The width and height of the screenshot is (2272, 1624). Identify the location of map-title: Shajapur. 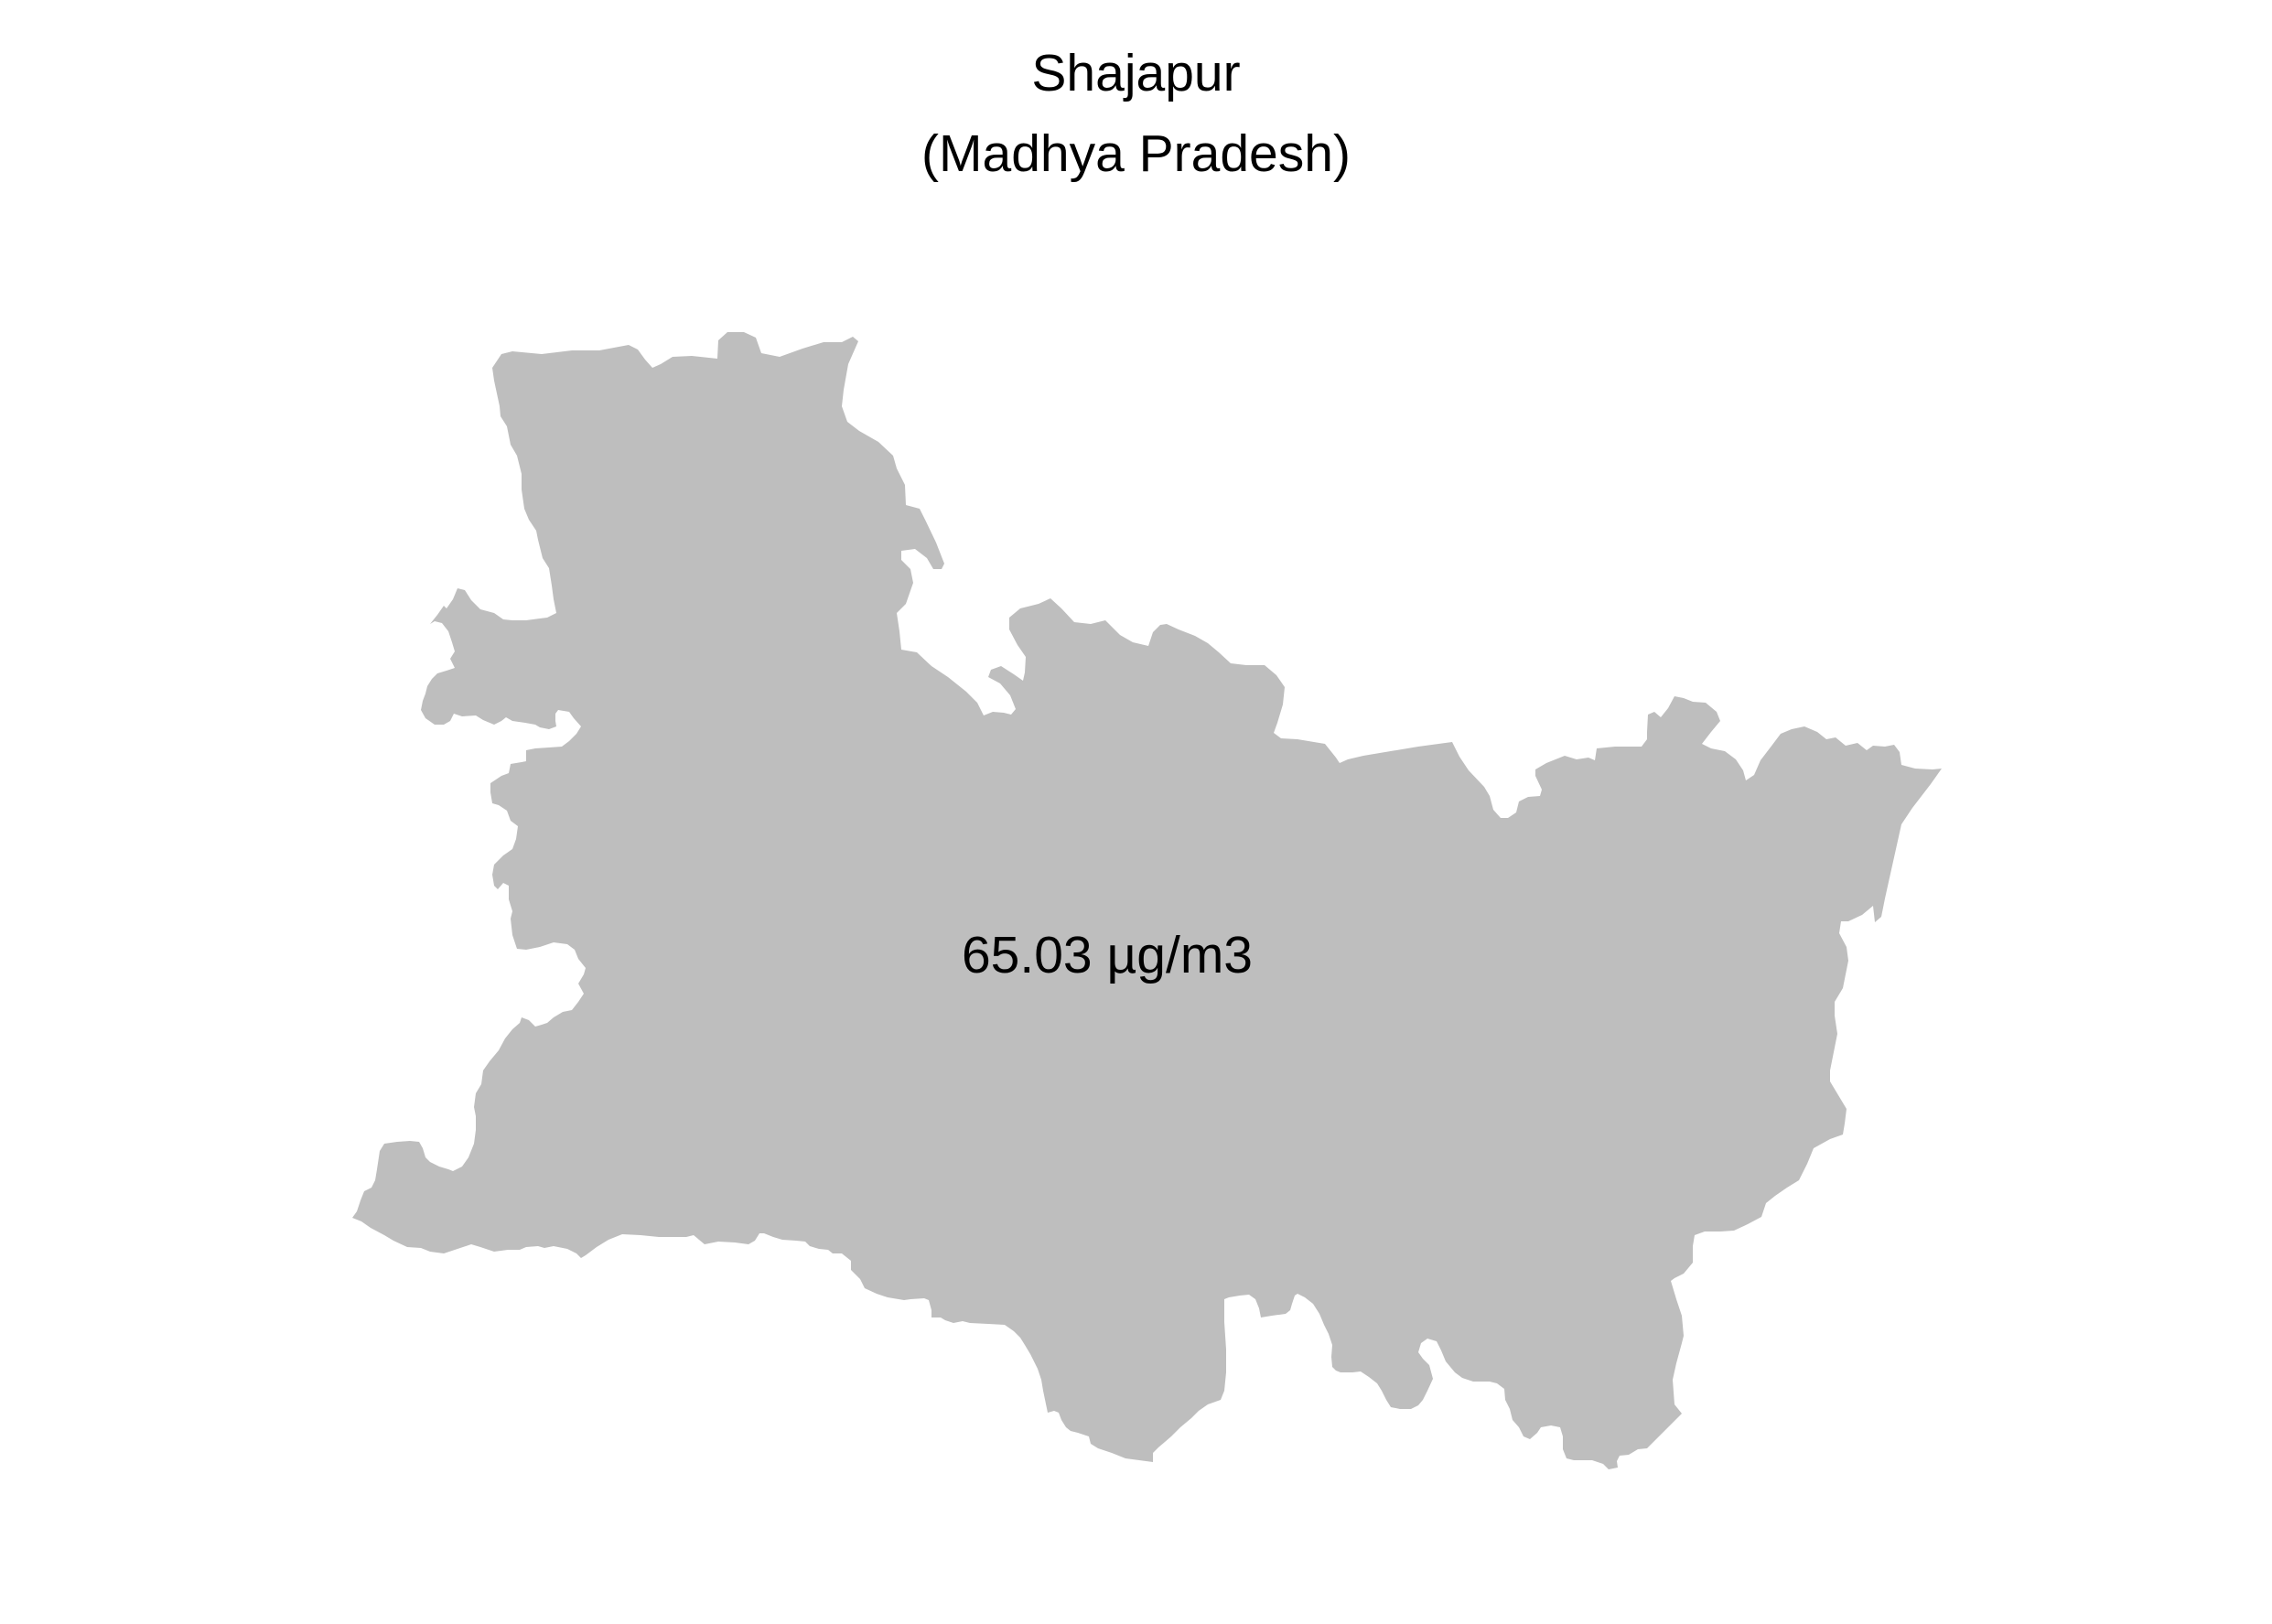
(1136, 73).